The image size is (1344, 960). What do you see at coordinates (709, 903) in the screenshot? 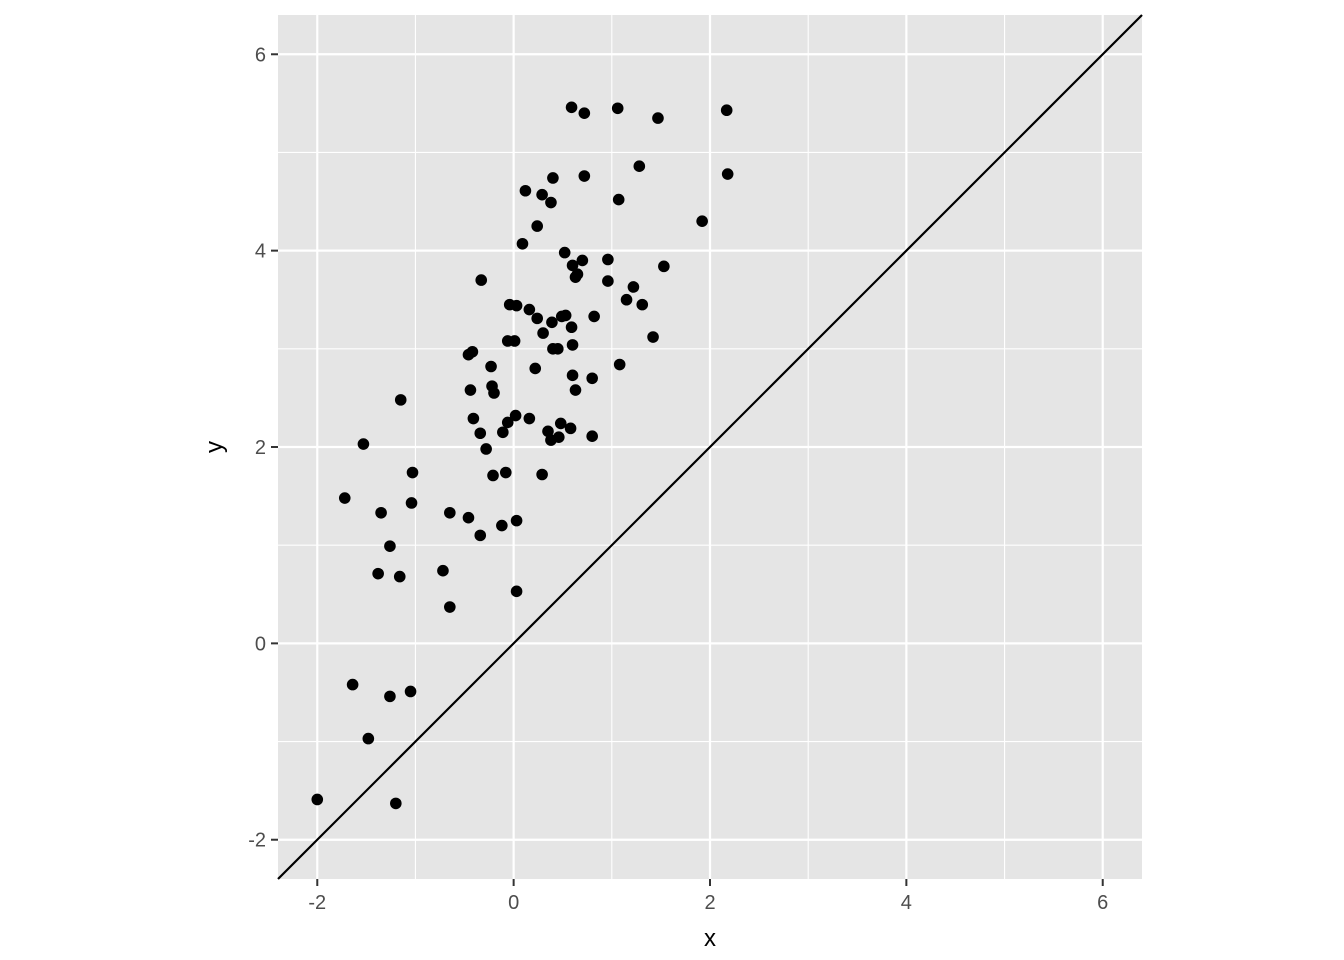
I see `x-tick-label: 2` at bounding box center [709, 903].